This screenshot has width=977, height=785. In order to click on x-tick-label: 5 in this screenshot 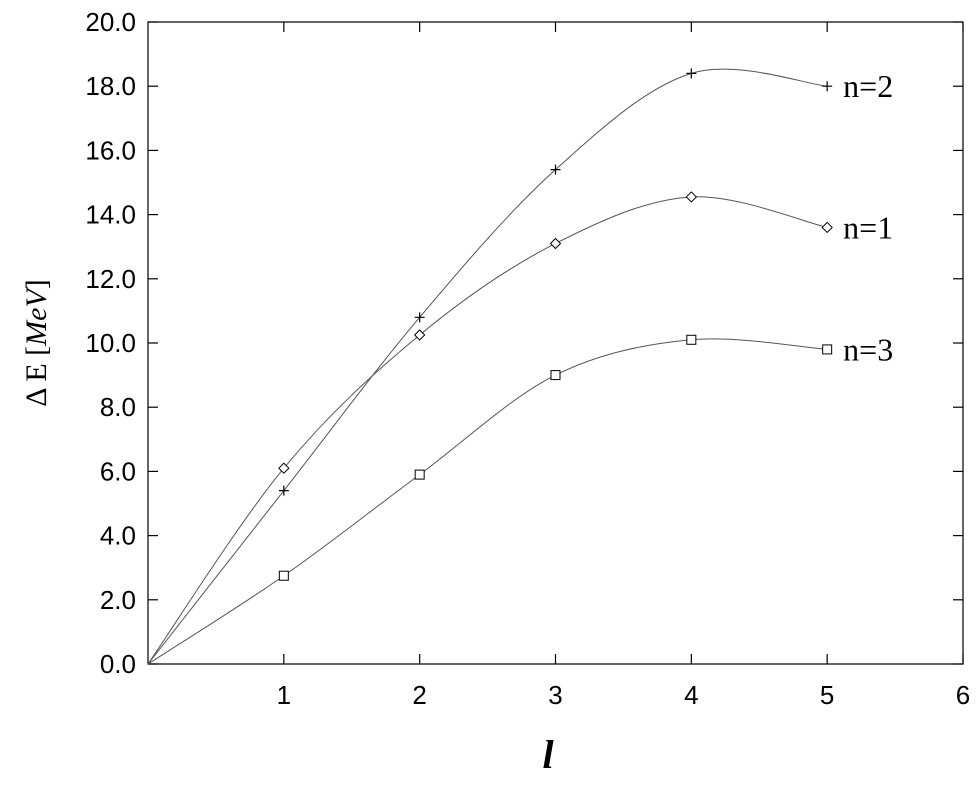, I will do `click(827, 695)`.